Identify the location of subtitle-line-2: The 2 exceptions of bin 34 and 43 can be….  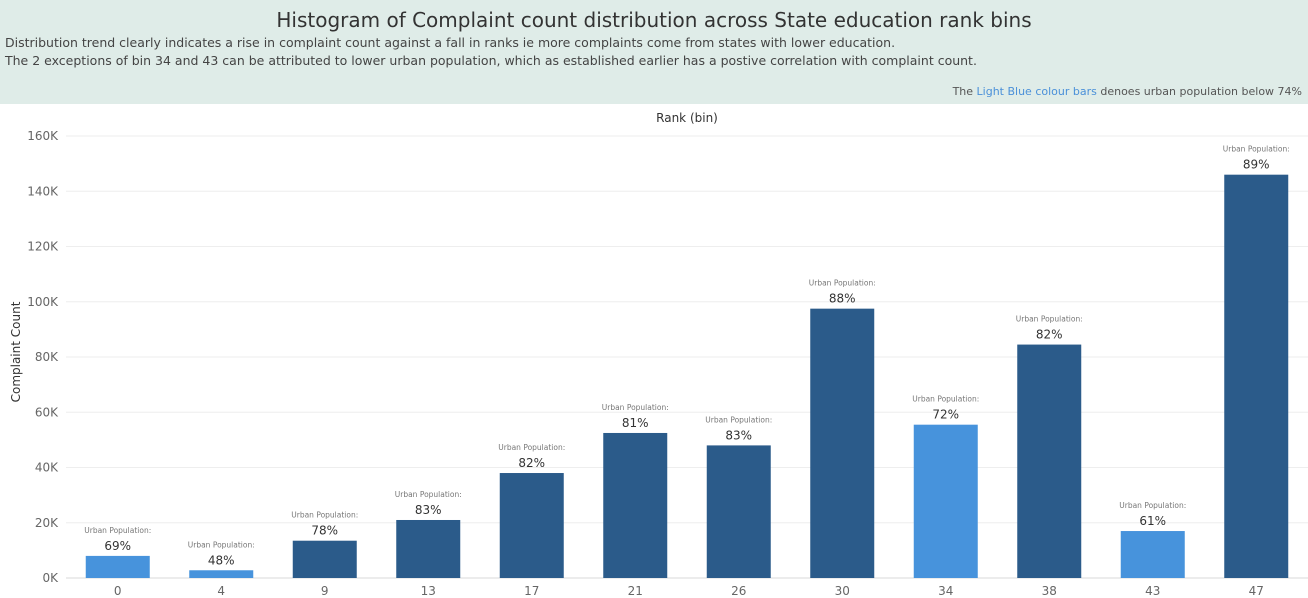
(491, 60).